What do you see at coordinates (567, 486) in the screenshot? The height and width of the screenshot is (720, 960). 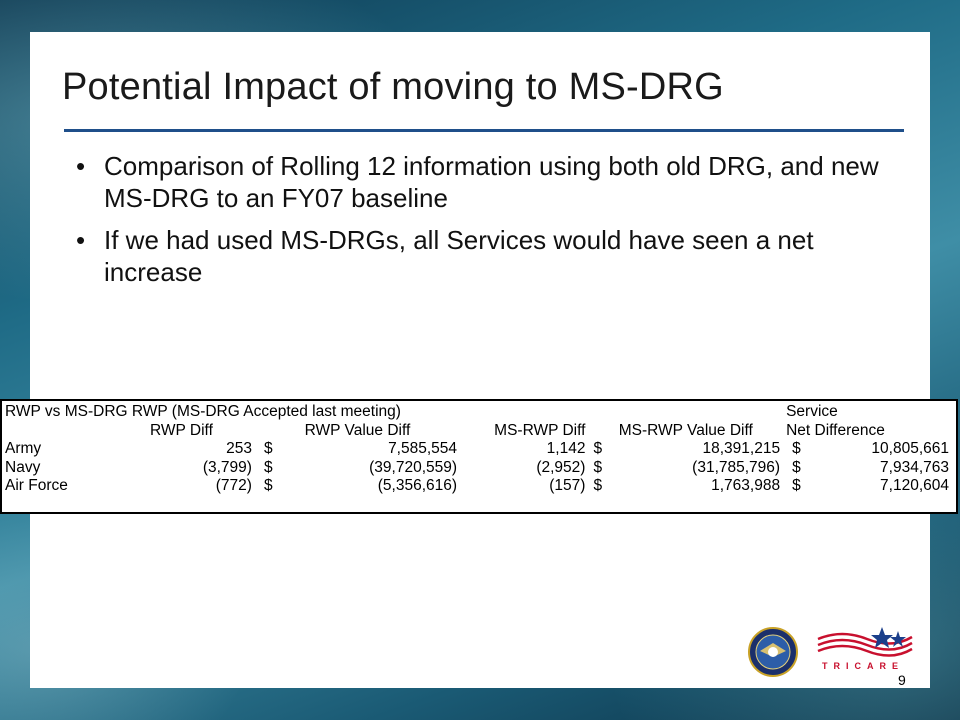 I see `cell-ms-rwp-diff: (157)` at bounding box center [567, 486].